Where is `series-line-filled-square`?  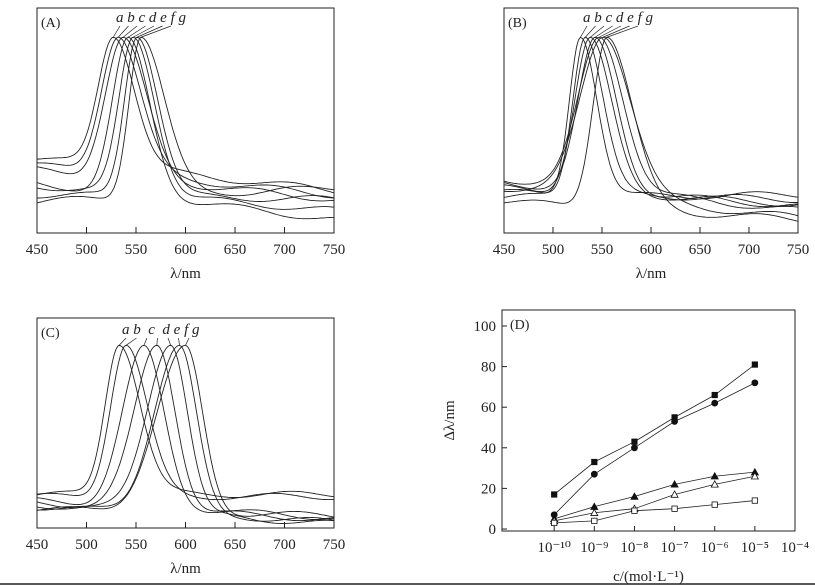
series-line-filled-square is located at coordinates (654, 429).